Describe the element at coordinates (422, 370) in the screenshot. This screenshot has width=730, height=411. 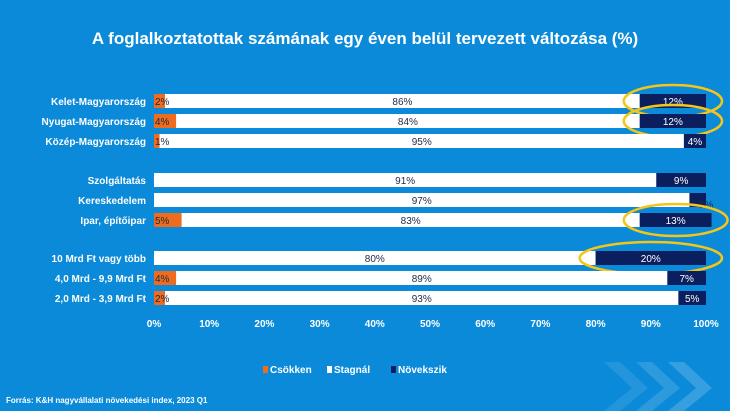
I see `legend-label-növekszik: Növekszik` at that location.